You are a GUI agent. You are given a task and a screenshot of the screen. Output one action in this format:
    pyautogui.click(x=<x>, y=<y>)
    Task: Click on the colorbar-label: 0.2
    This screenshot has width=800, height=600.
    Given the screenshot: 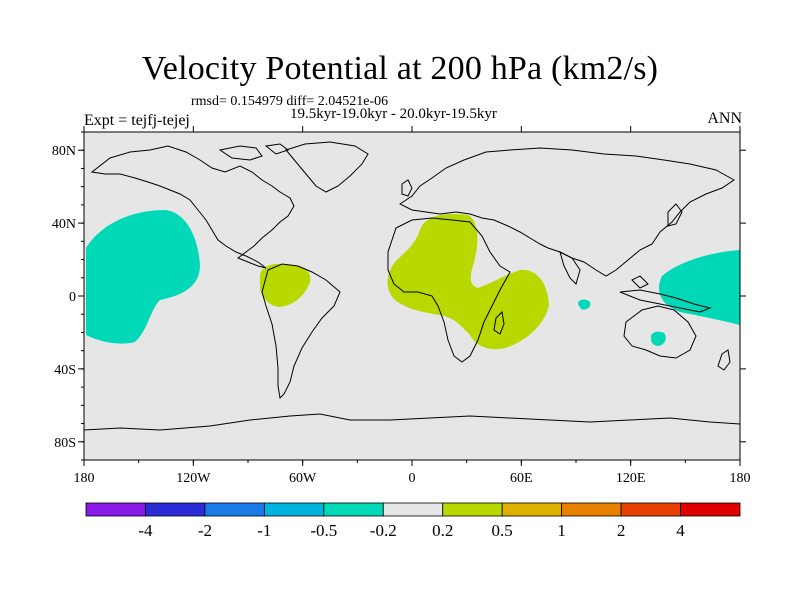 What is the action you would take?
    pyautogui.click(x=442, y=530)
    